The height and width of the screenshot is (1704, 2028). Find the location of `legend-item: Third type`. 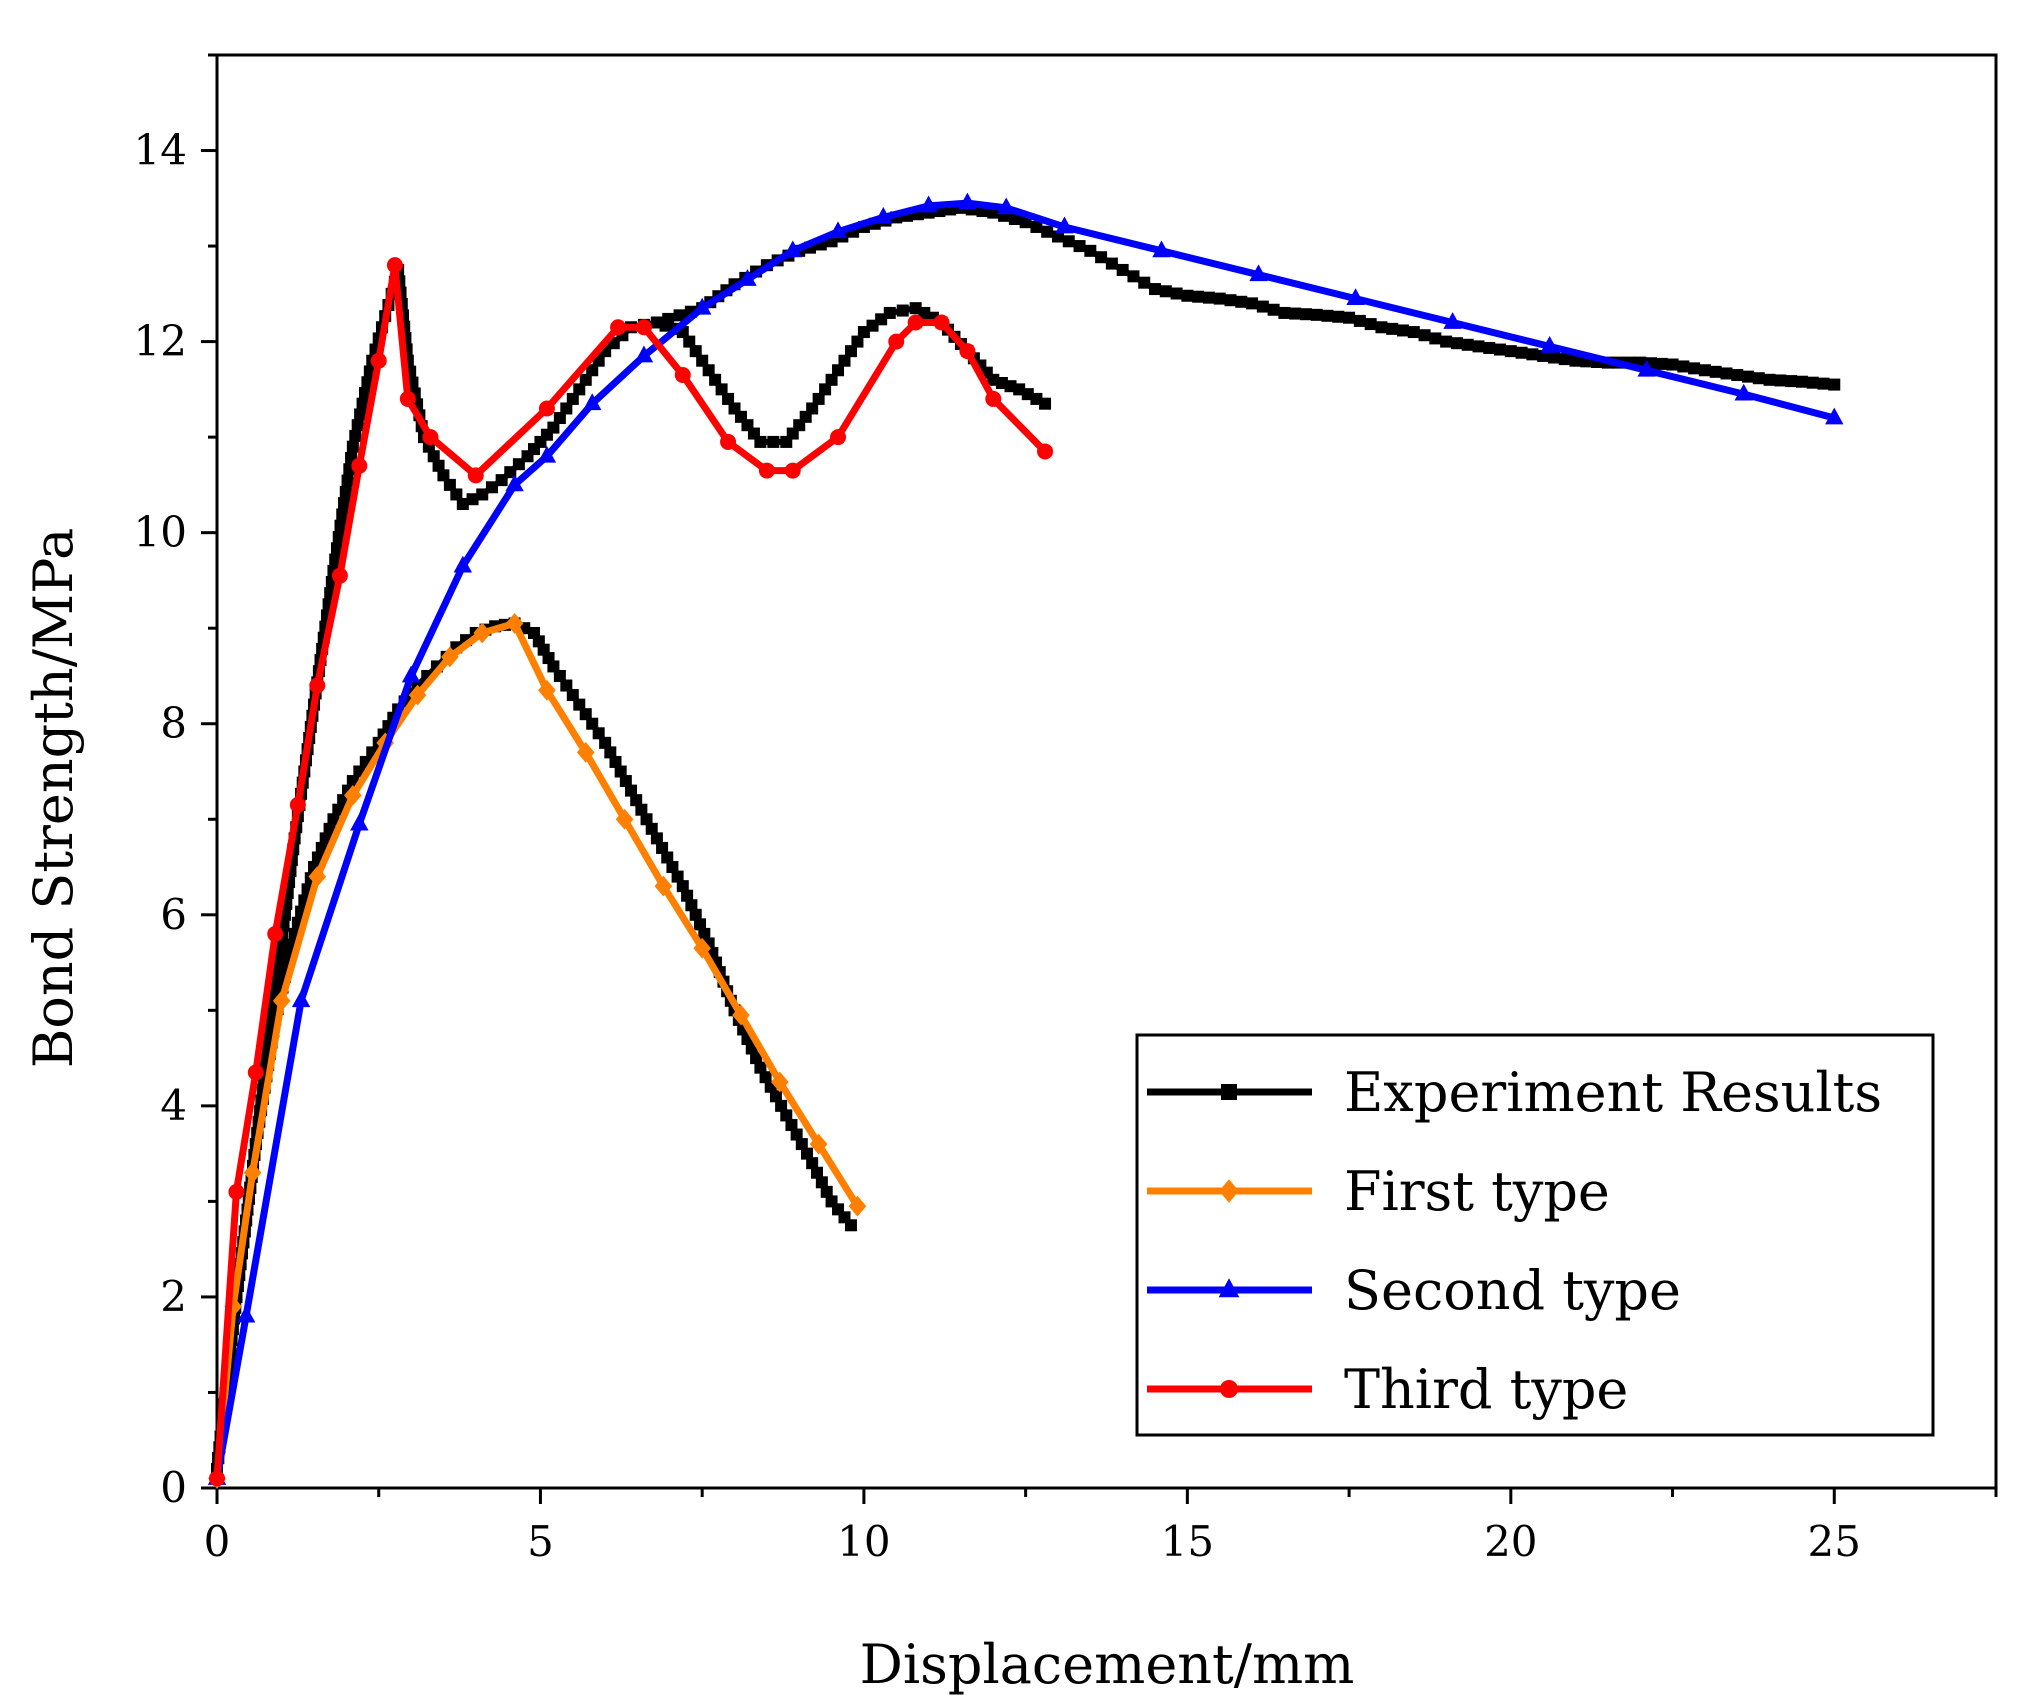

legend-item: Third type is located at coordinates (1387, 1389).